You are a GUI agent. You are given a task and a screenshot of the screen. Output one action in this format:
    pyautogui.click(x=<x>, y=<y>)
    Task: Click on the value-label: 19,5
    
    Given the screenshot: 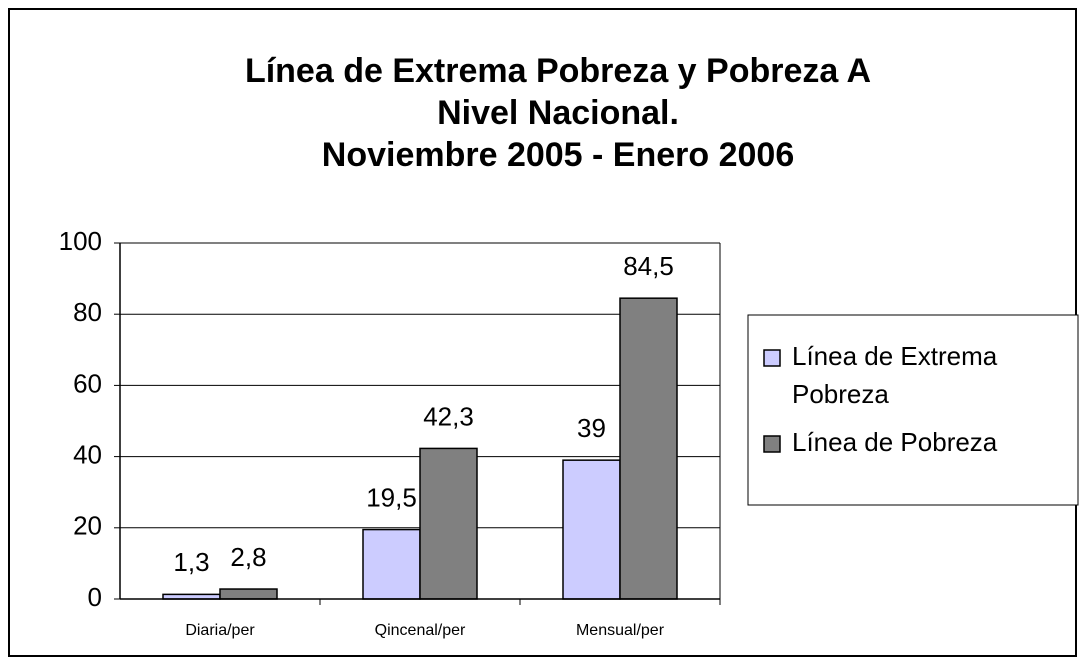 What is the action you would take?
    pyautogui.click(x=391, y=497)
    